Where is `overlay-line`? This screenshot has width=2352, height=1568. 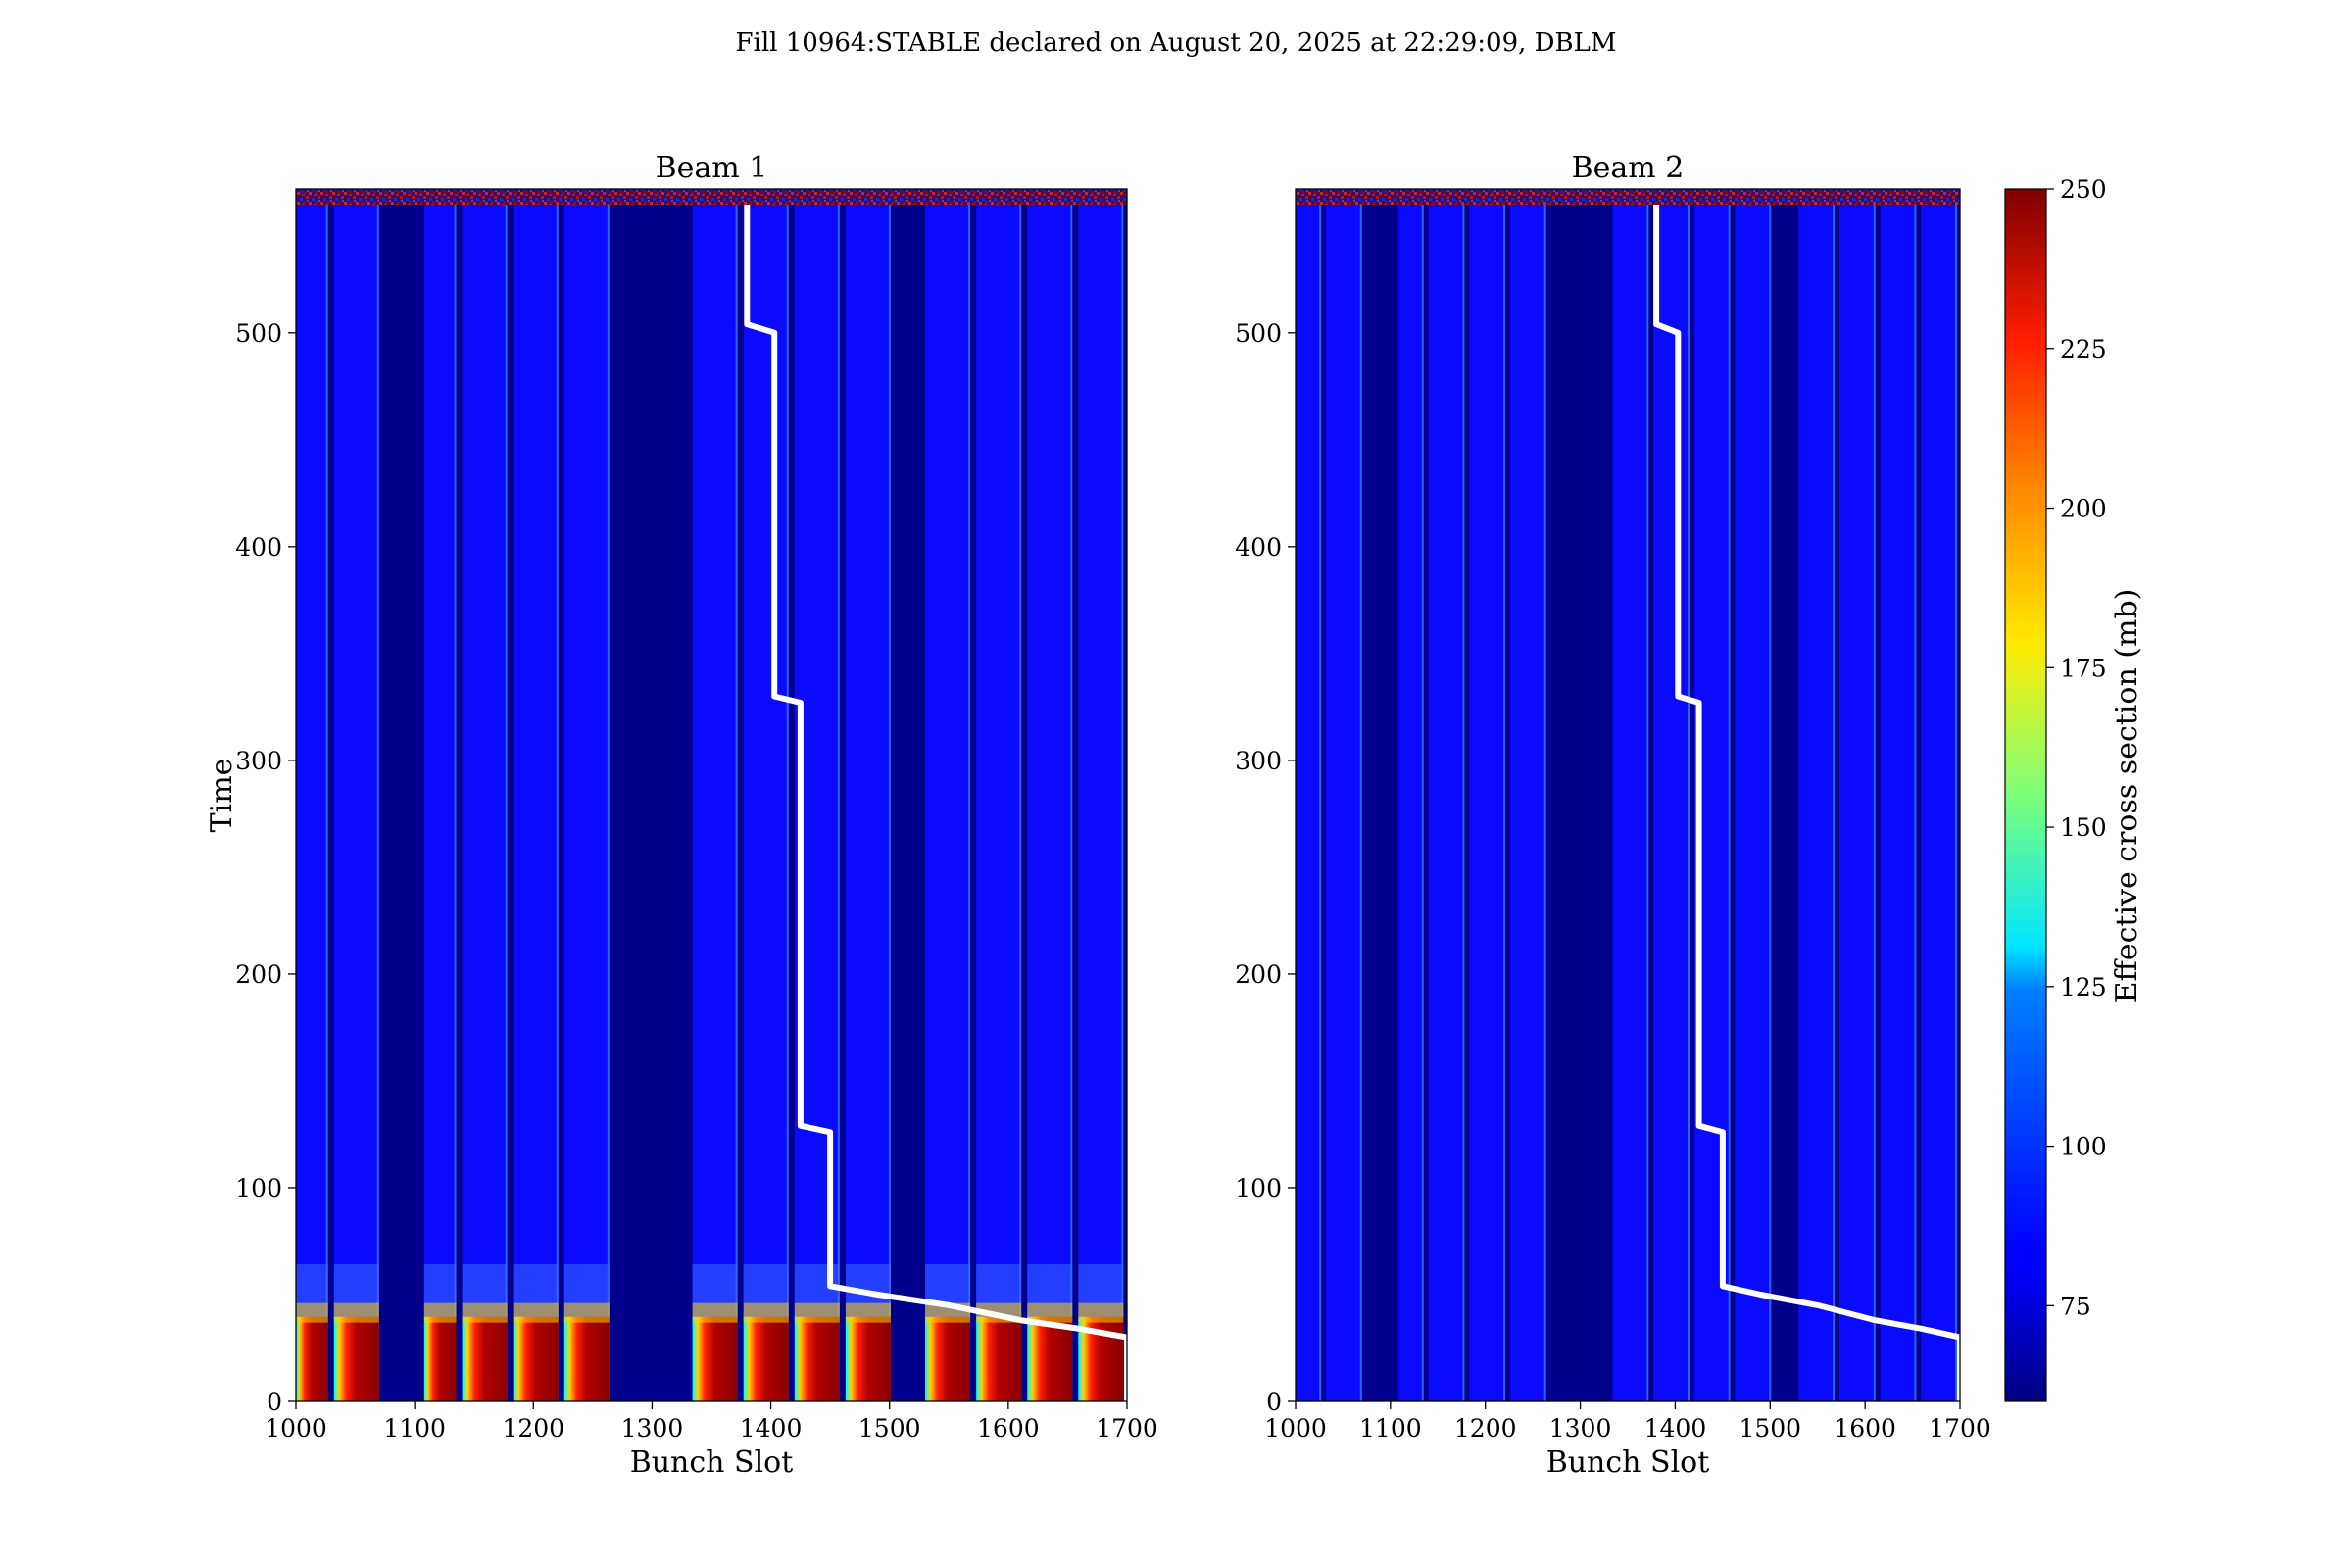 overlay-line is located at coordinates (937, 803).